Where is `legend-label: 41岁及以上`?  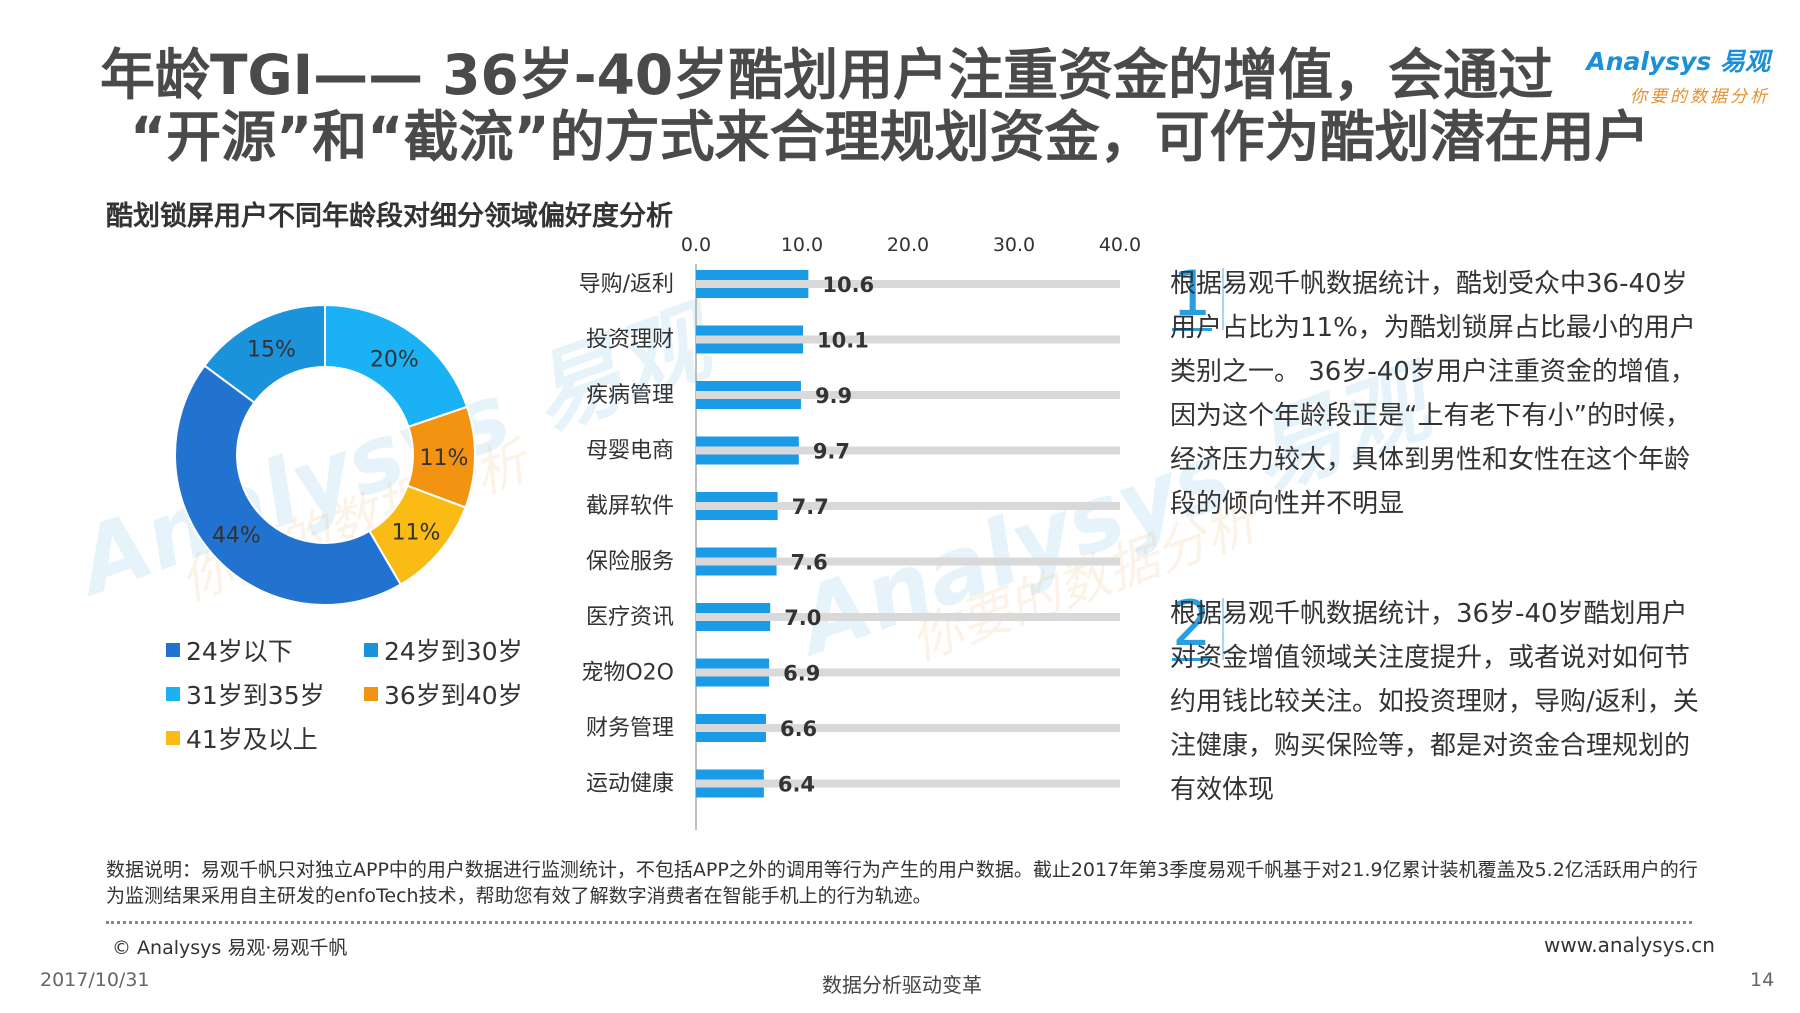 legend-label: 41岁及以上 is located at coordinates (252, 739).